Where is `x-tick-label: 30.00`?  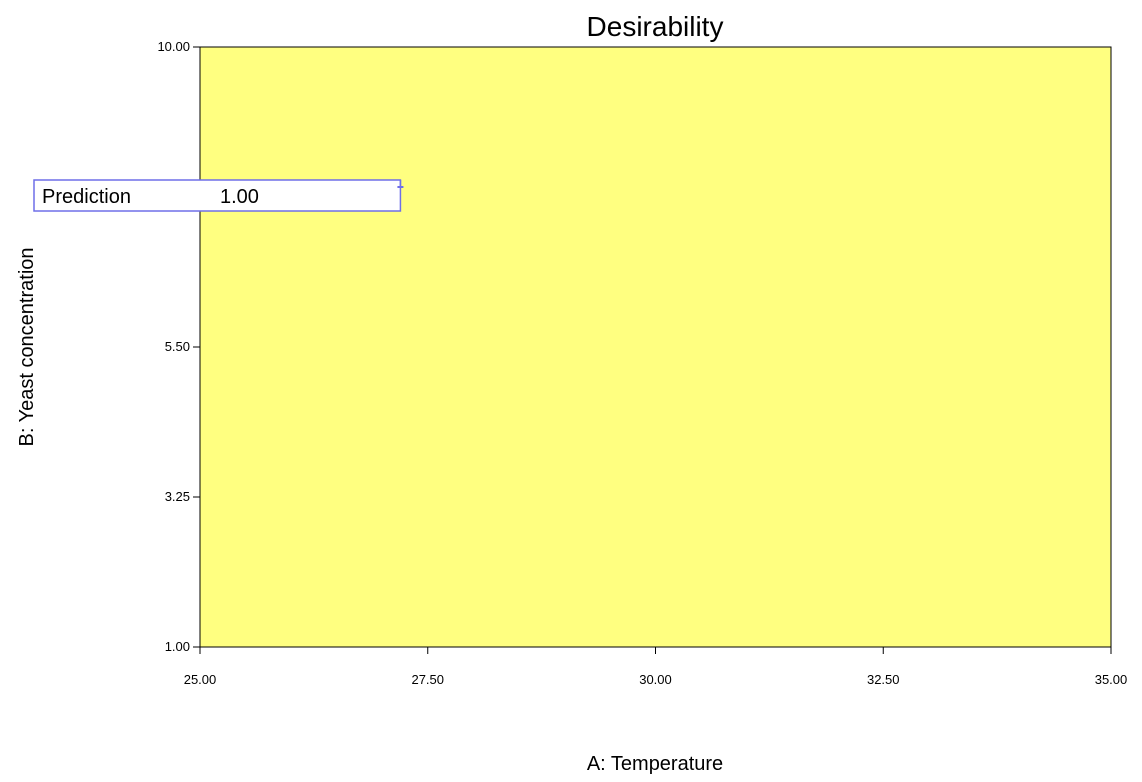
x-tick-label: 30.00 is located at coordinates (655, 679).